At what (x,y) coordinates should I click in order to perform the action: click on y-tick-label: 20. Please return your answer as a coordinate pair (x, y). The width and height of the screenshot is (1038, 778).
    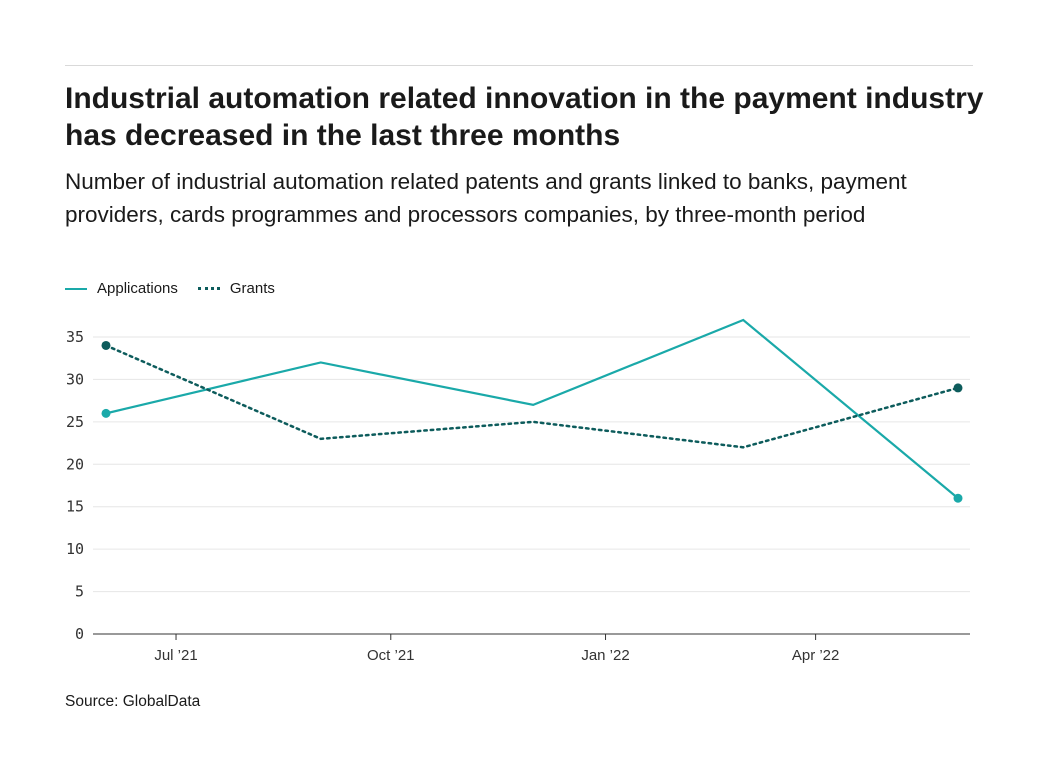
    Looking at the image, I should click on (75, 464).